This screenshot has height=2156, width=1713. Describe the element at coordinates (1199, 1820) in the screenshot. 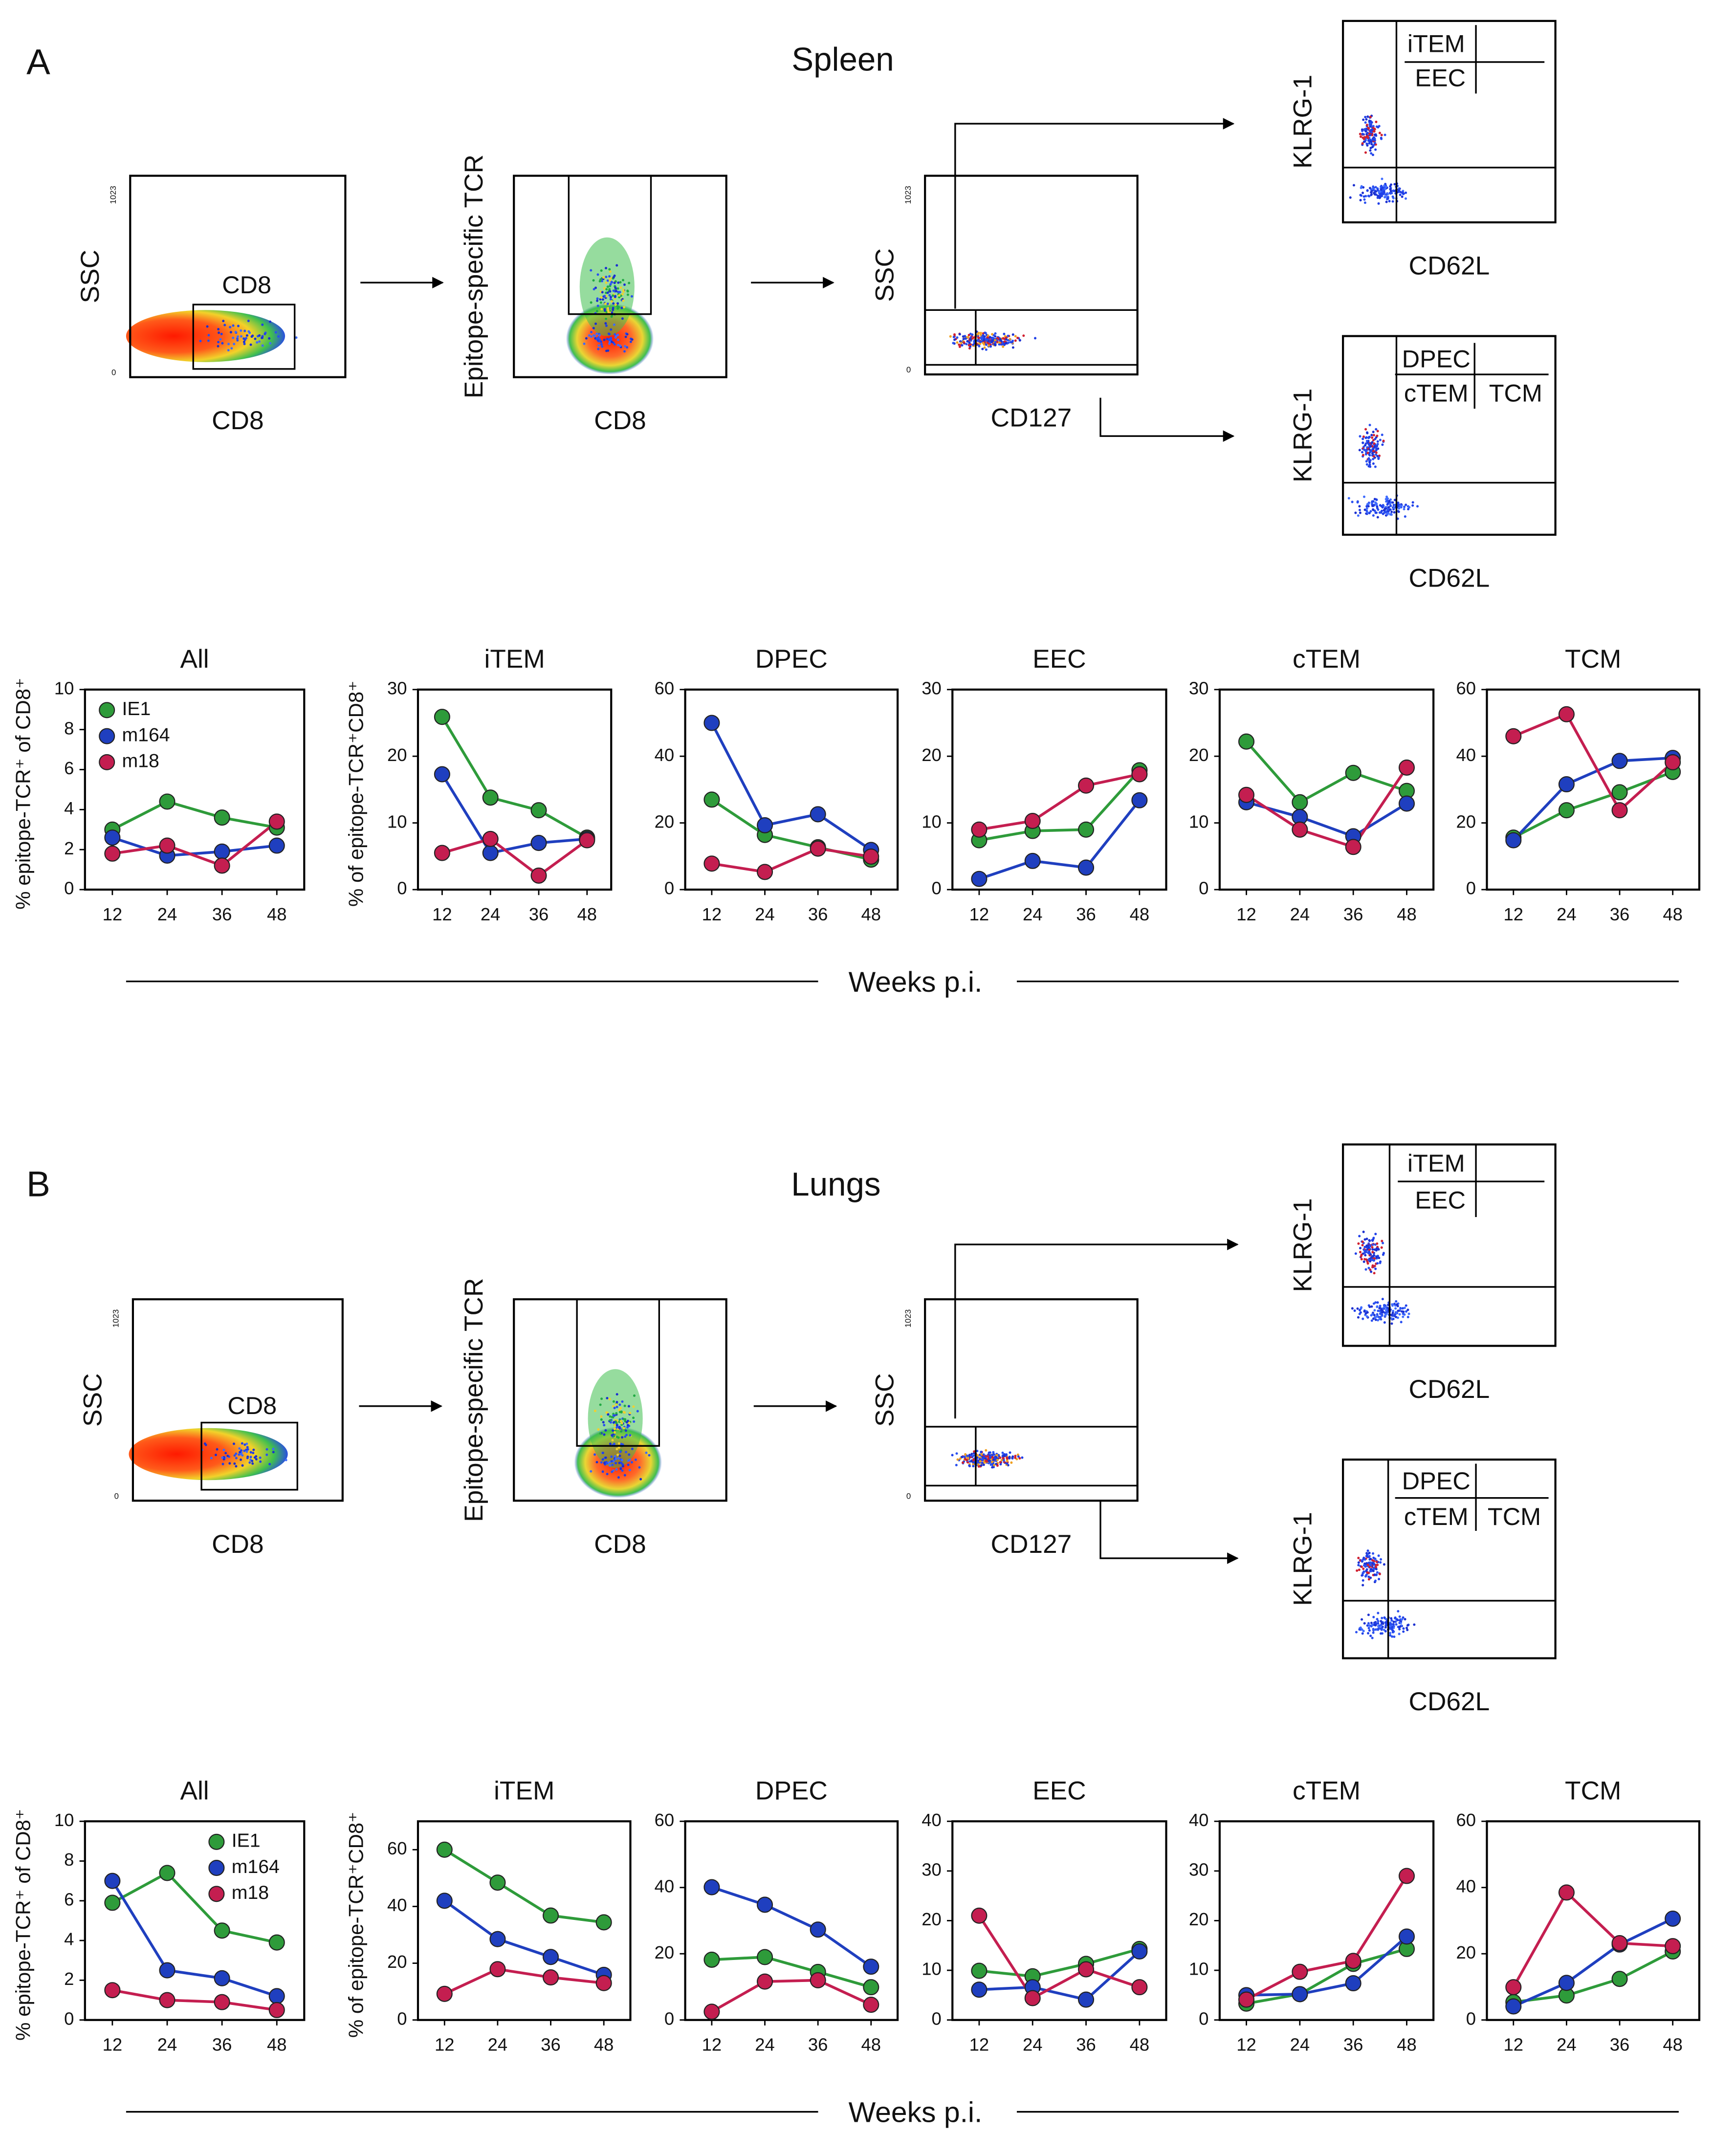

I see `y-tick-label: 40` at that location.